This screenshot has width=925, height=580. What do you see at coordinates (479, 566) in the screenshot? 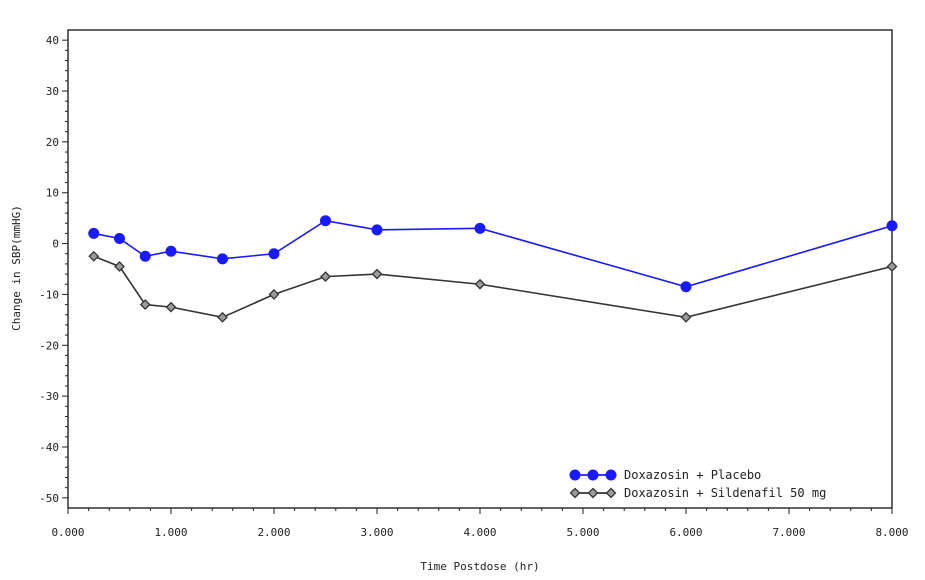
I see `x-axis-title: Time Postdose (hr)` at bounding box center [479, 566].